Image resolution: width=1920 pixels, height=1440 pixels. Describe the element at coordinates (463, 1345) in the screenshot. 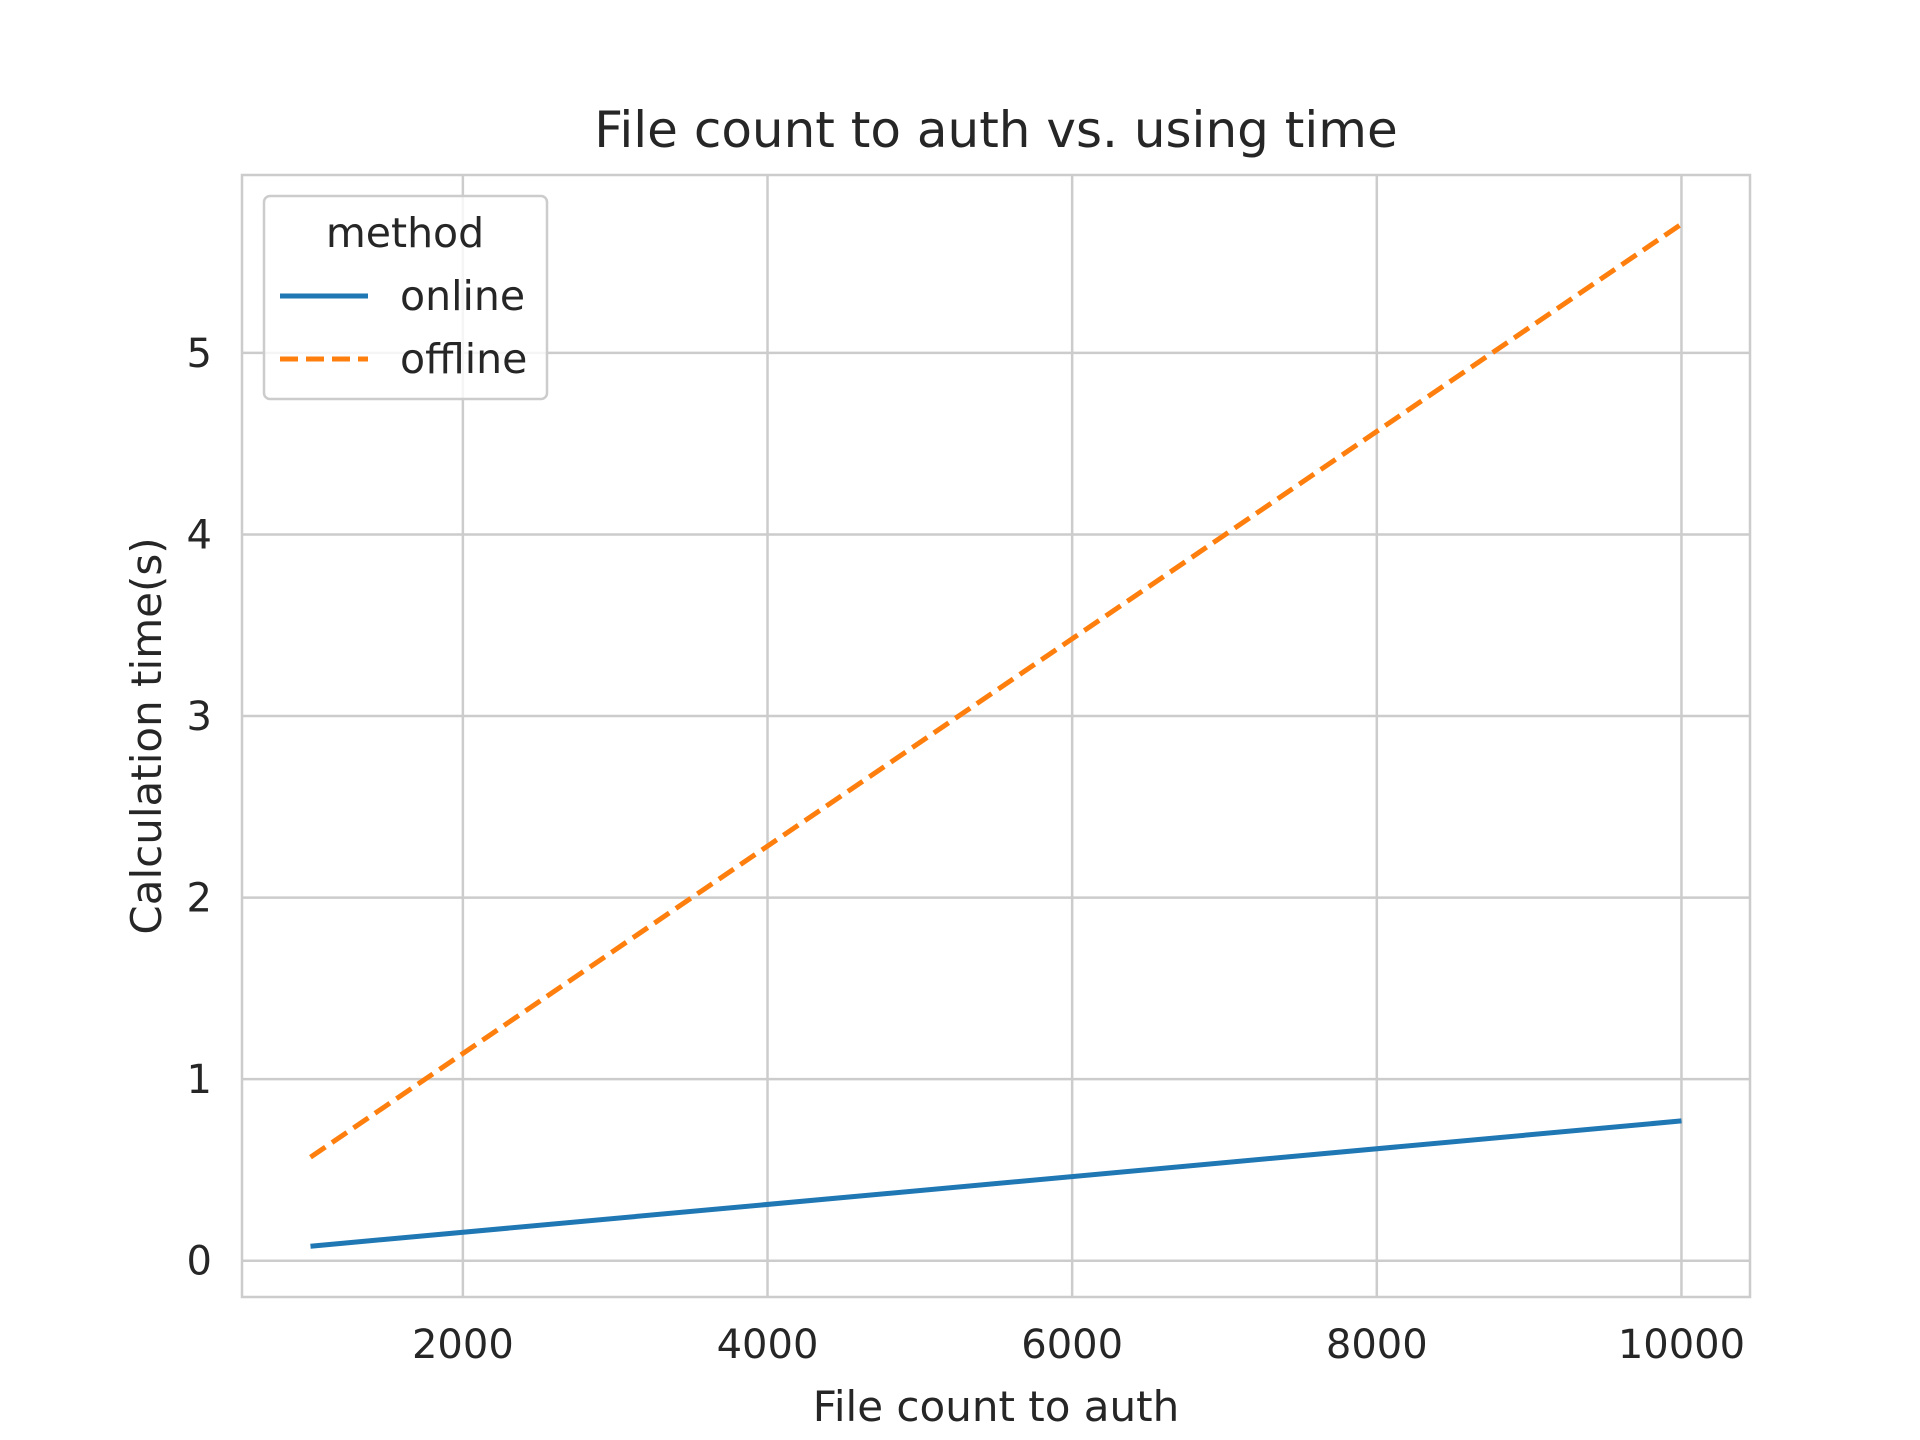

I see `x-tick-label-2000: 2000` at that location.